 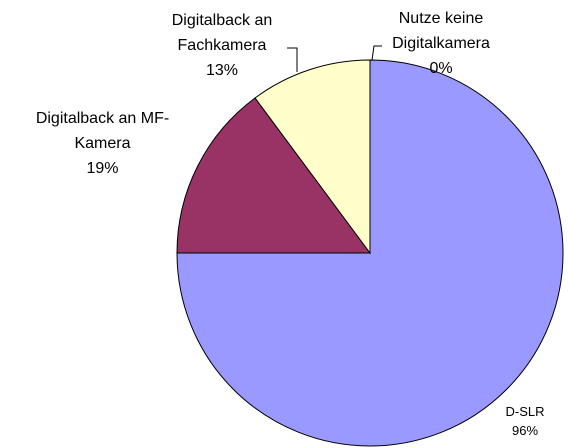 I want to click on slice-label: D-SLR 96%, so click(x=525, y=421).